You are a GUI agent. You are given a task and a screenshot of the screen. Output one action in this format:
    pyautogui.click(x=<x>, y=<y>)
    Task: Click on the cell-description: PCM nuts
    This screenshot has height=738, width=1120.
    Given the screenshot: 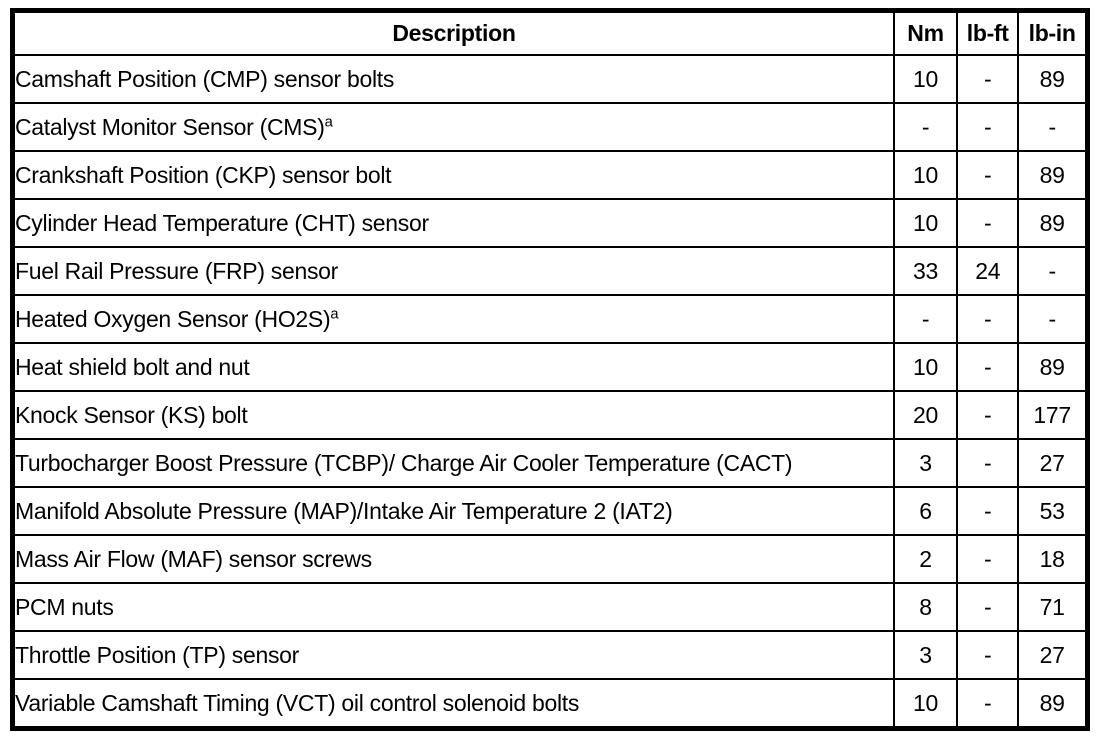 What is the action you would take?
    pyautogui.click(x=453, y=607)
    